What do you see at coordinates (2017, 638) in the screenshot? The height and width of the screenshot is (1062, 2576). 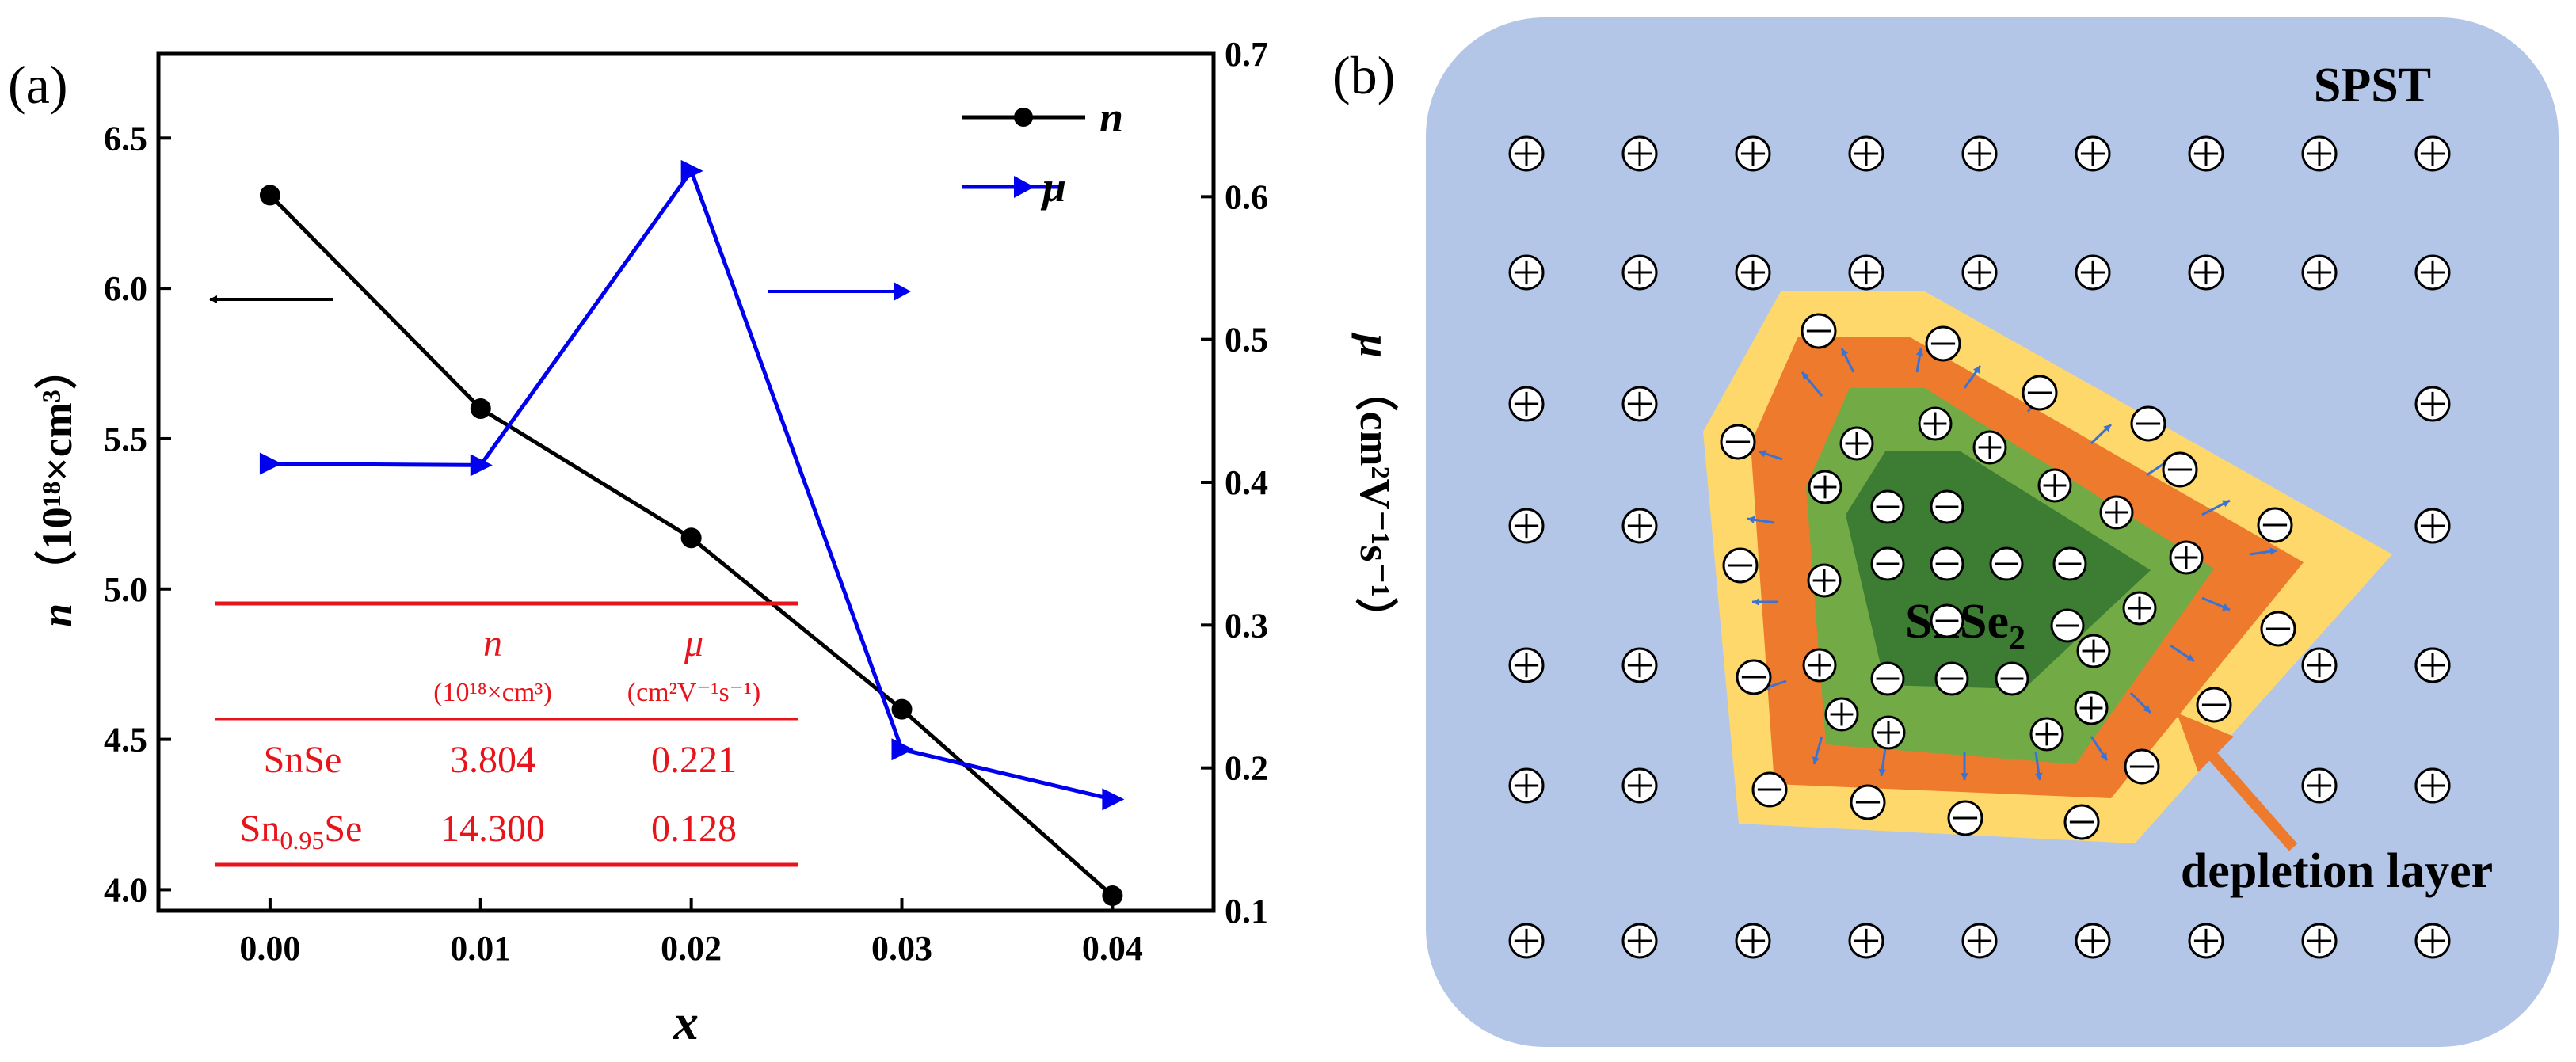 I see `particle-label-sub: 2` at bounding box center [2017, 638].